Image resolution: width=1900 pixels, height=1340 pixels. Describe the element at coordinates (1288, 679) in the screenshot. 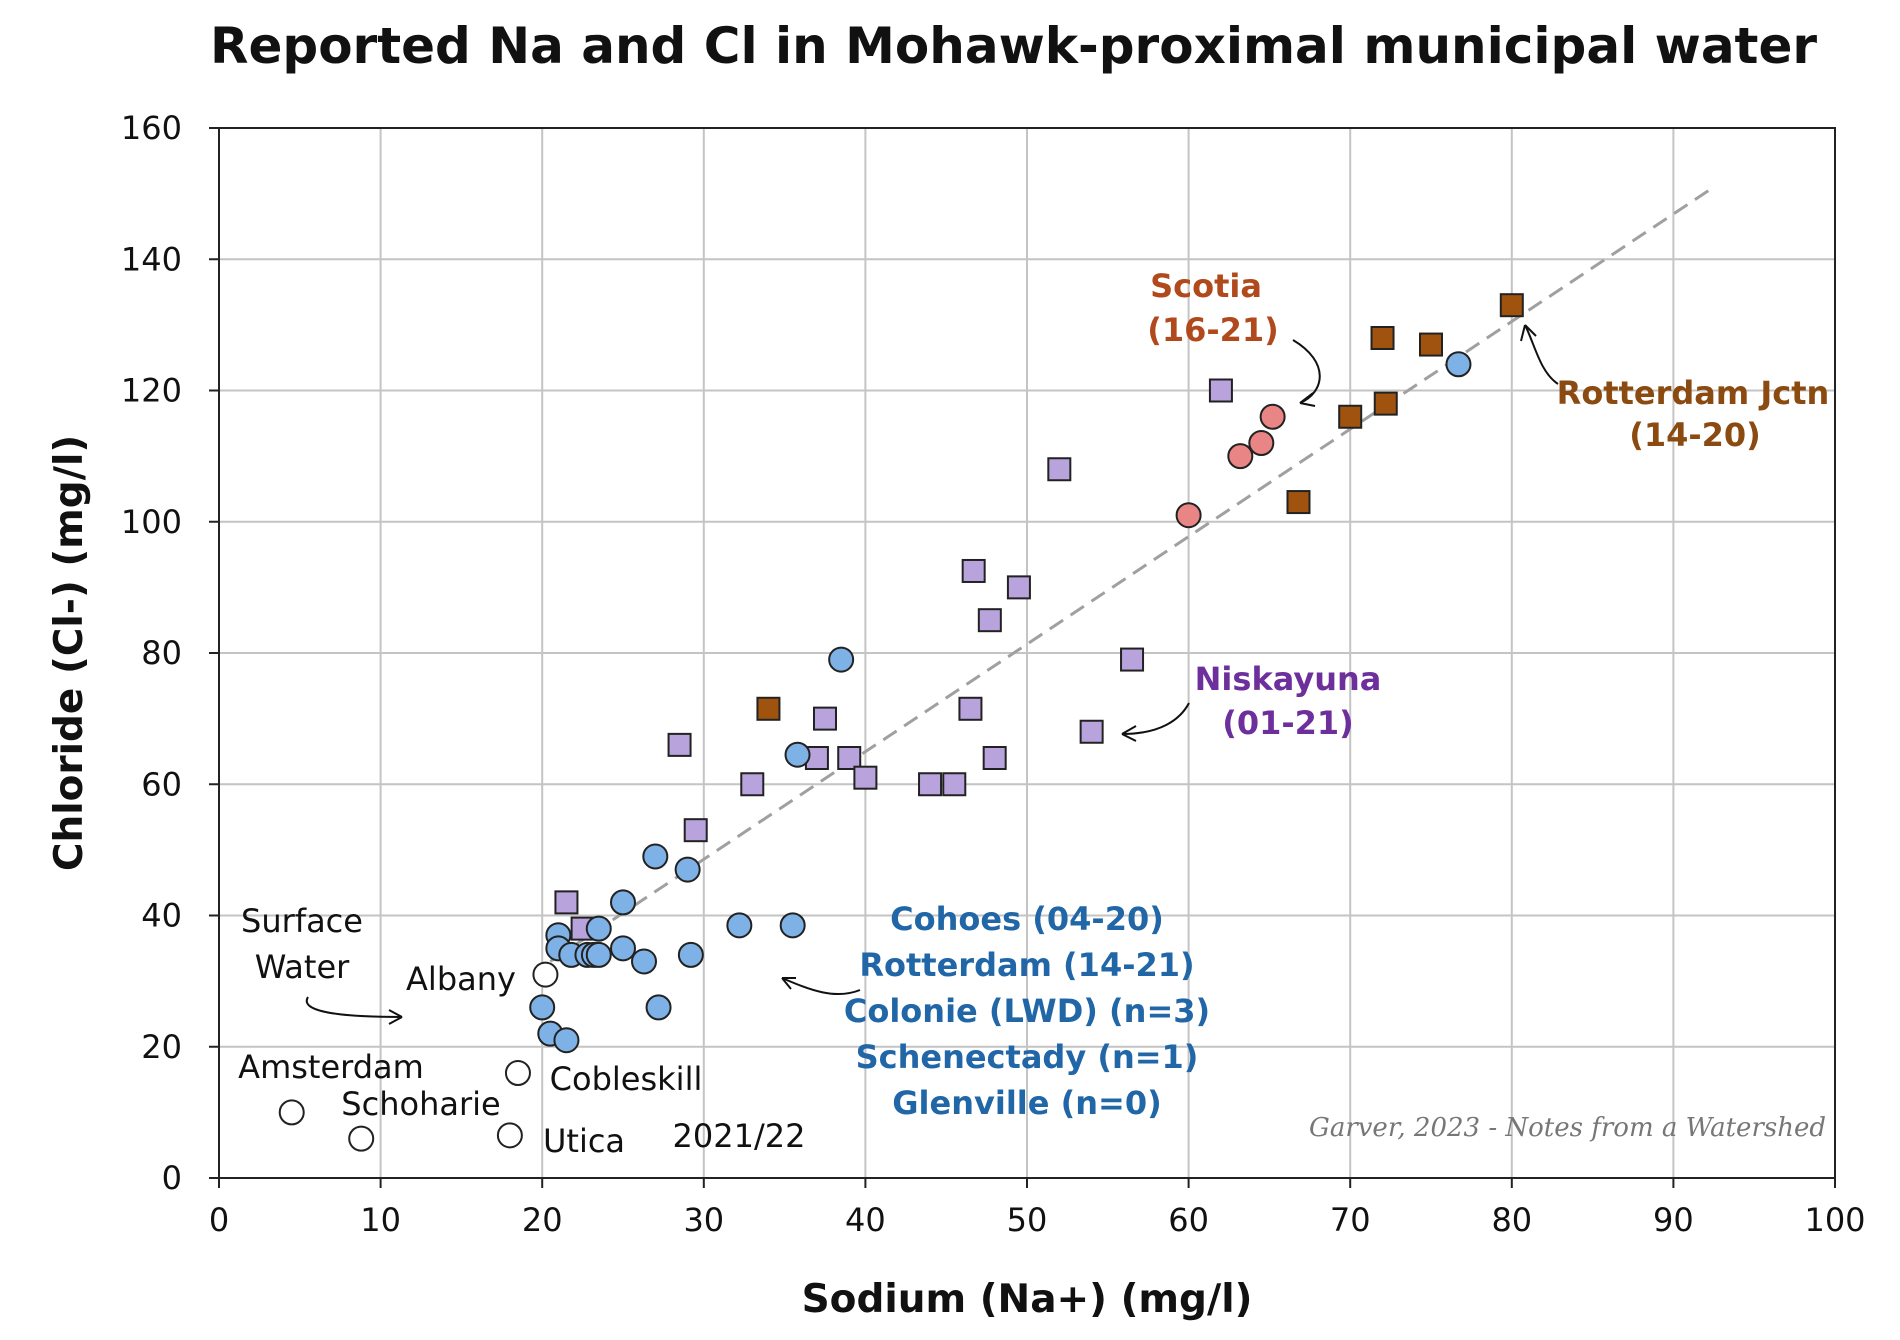

I see `niskayuna-label: Niskayuna` at that location.